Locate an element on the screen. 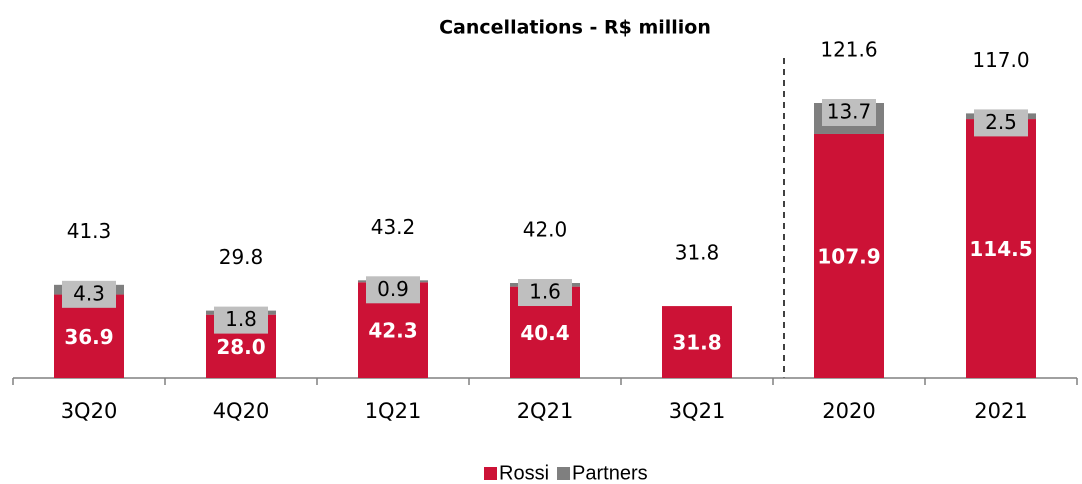 Image resolution: width=1082 pixels, height=484 pixels. value-label: 28.0 is located at coordinates (240, 347).